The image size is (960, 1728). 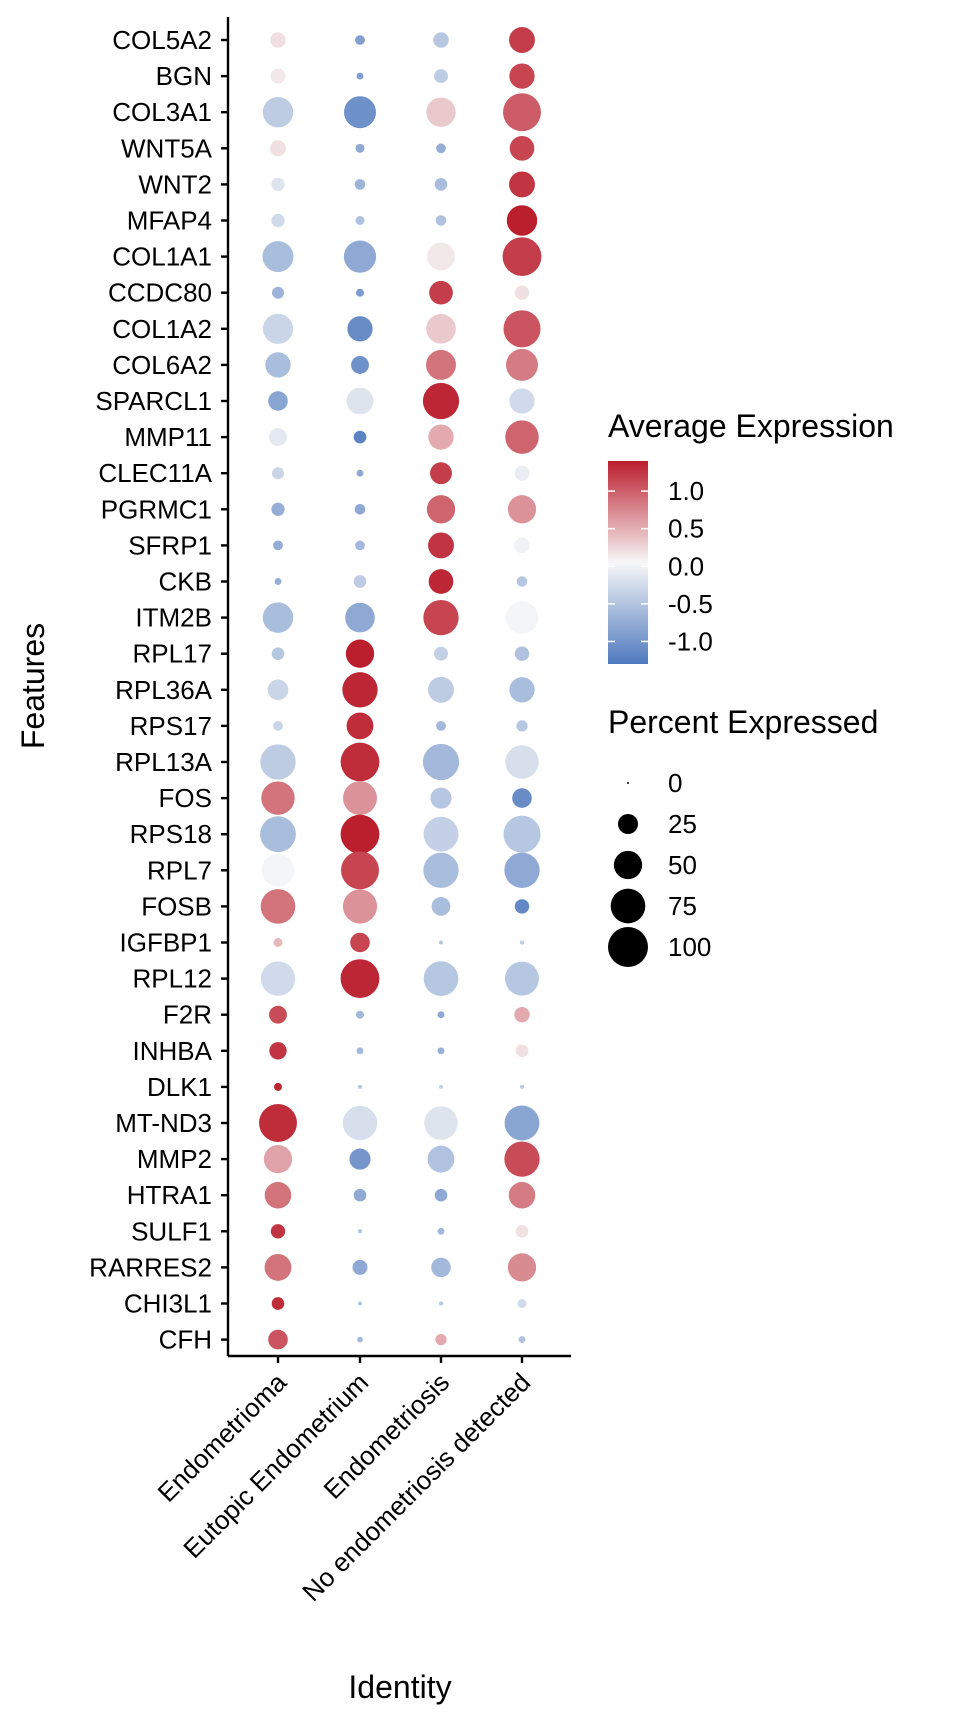 I want to click on y-tick-label: CFH, so click(x=185, y=1340).